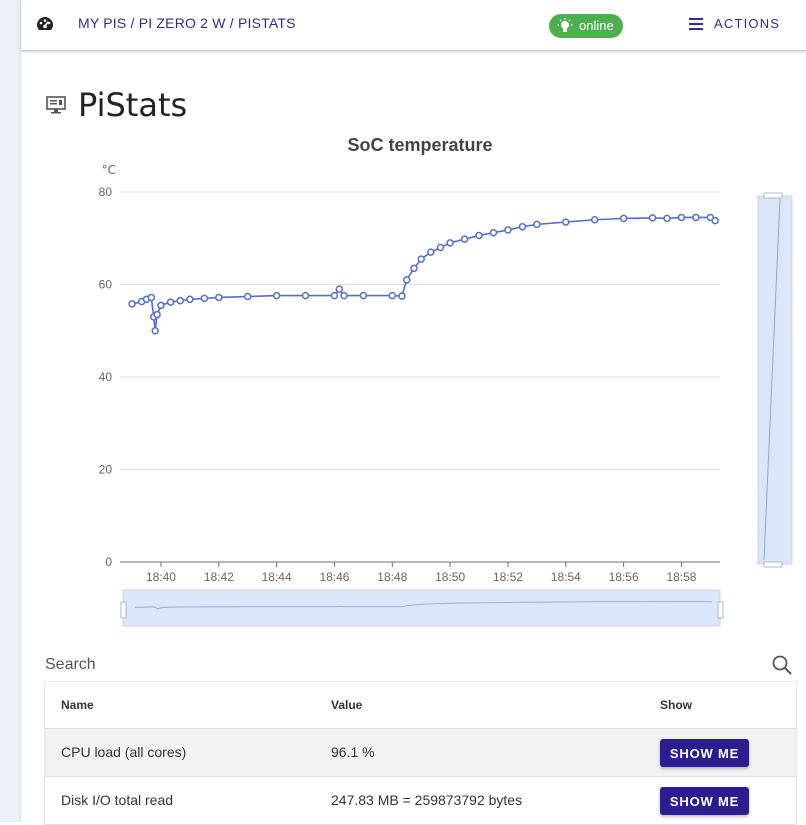 The height and width of the screenshot is (825, 806). What do you see at coordinates (277, 577) in the screenshot?
I see `x-tick-label: 18:44` at bounding box center [277, 577].